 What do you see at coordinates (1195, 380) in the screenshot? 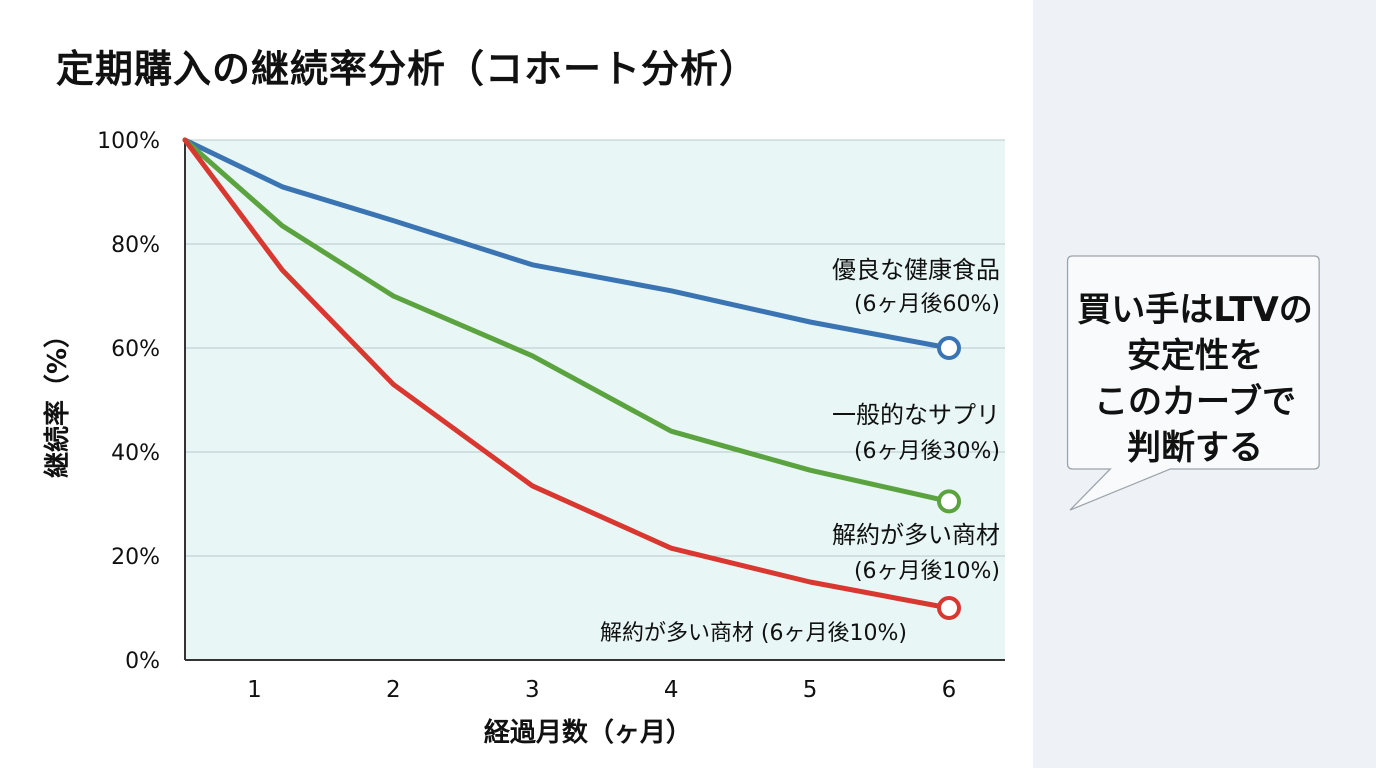
I see `callout-text: 買い手はLTVの 安定性を このカーブで 判断する` at bounding box center [1195, 380].